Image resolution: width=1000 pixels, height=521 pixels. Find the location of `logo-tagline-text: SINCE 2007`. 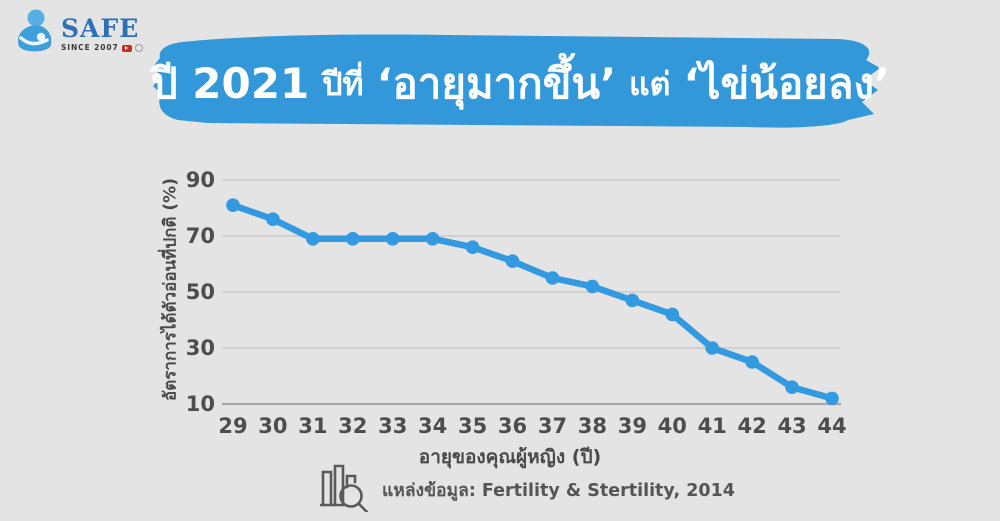

logo-tagline-text: SINCE 2007 is located at coordinates (90, 48).